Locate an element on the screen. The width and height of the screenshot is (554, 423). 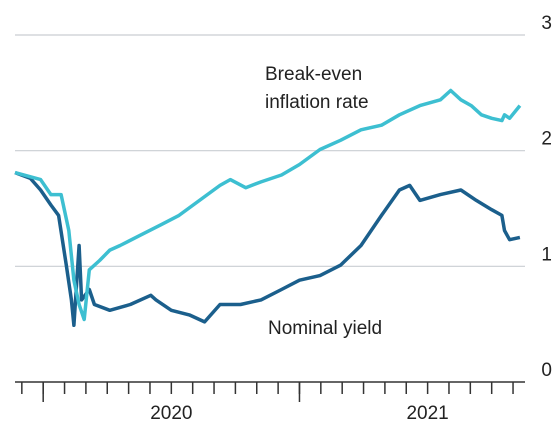
y-tick-label: 1 is located at coordinates (546, 254).